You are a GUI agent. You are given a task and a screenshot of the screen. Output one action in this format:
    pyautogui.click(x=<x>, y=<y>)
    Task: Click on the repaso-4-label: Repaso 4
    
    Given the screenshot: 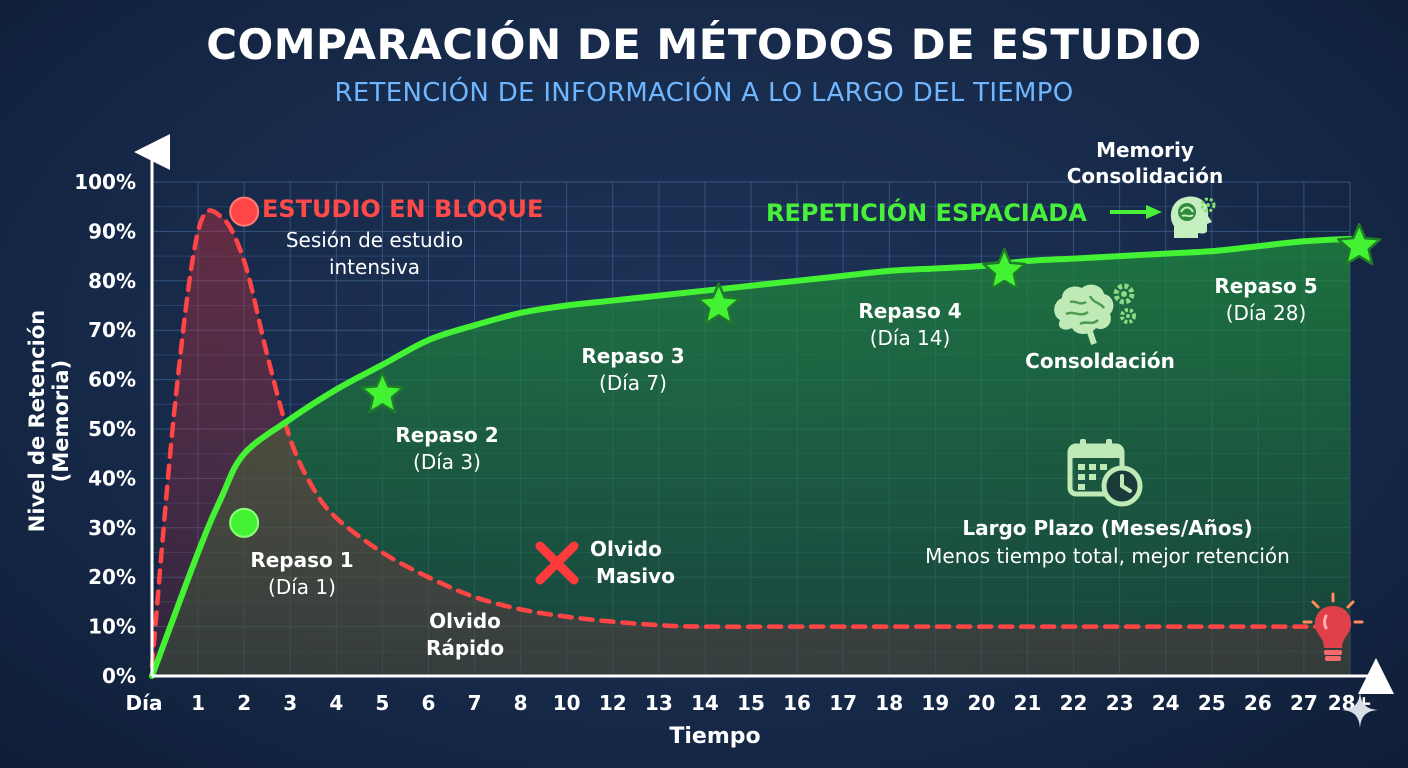 What is the action you would take?
    pyautogui.click(x=910, y=311)
    